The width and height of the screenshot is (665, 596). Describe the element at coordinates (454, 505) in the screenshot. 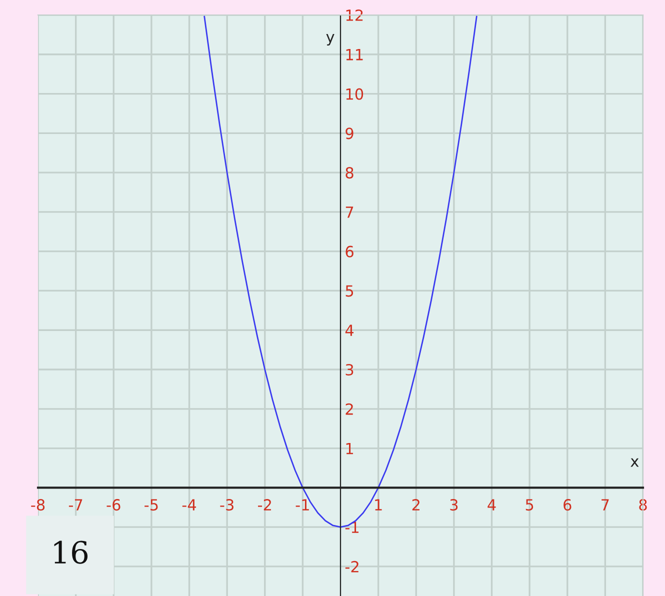

I see `x-tick-label: 3` at that location.